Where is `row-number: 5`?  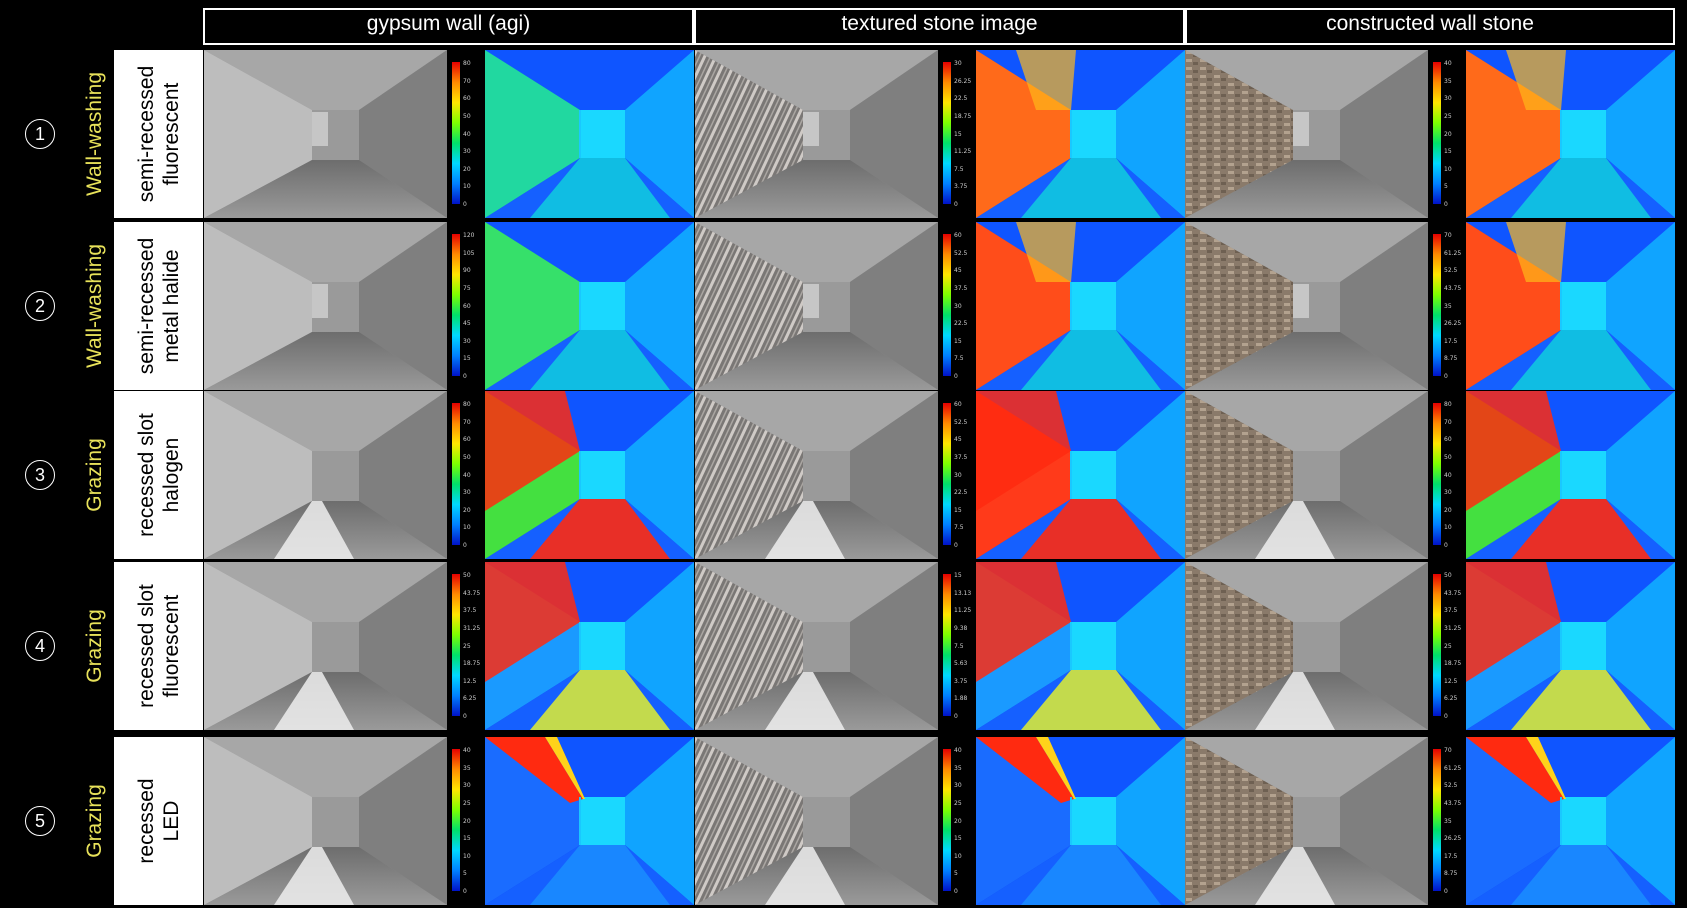 row-number: 5 is located at coordinates (39, 820).